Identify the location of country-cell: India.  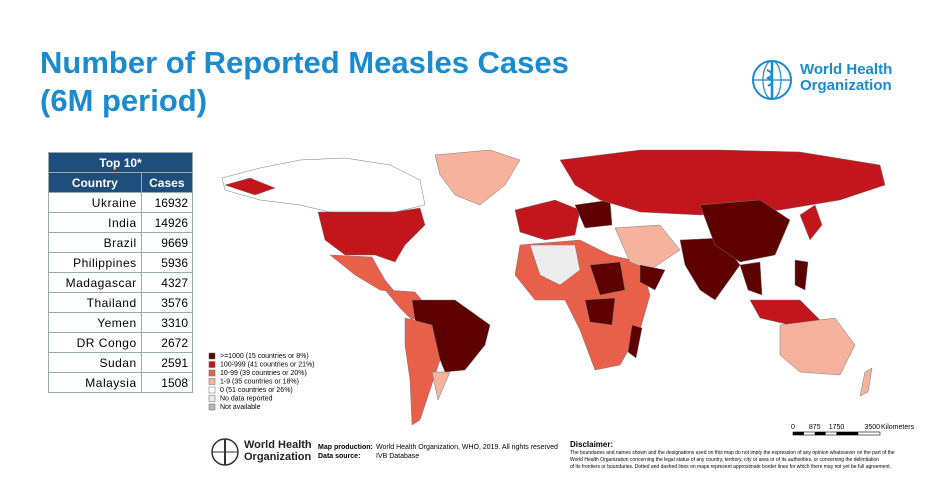
(95, 222).